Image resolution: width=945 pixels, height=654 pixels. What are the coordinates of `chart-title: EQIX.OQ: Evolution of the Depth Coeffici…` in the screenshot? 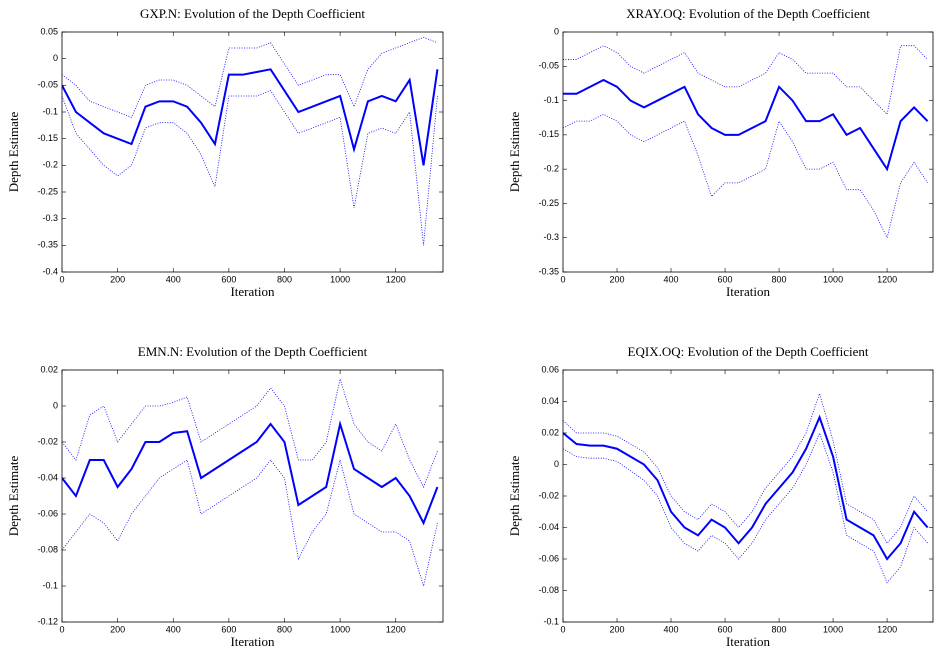 It's located at (748, 351).